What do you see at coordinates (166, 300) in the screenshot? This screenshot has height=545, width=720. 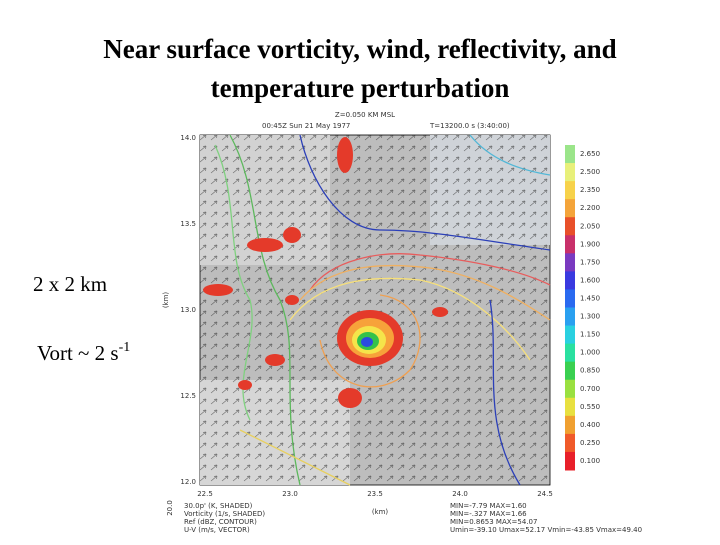 I see `y-axis-label: (km)` at bounding box center [166, 300].